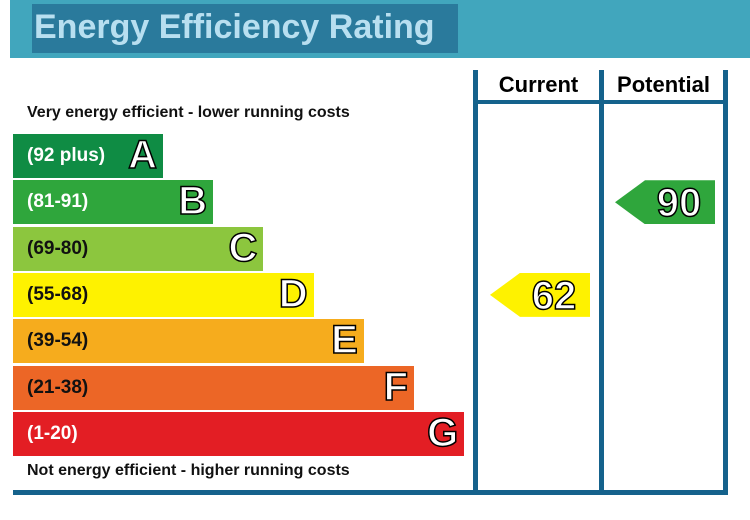 This screenshot has height=520, width=750. I want to click on title-box, so click(245, 28).